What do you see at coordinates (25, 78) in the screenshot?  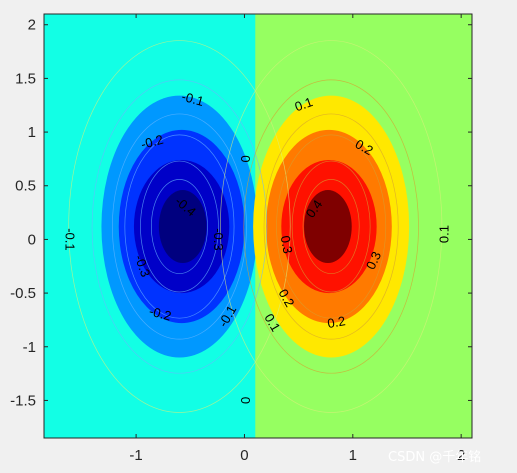 I see `y-tick-label: 1.5` at bounding box center [25, 78].